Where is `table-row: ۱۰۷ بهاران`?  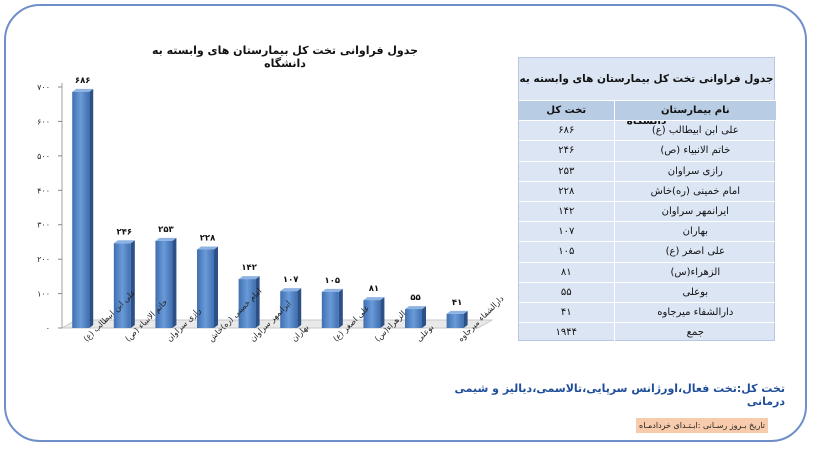 table-row: ۱۰۷ بهاران is located at coordinates (647, 231).